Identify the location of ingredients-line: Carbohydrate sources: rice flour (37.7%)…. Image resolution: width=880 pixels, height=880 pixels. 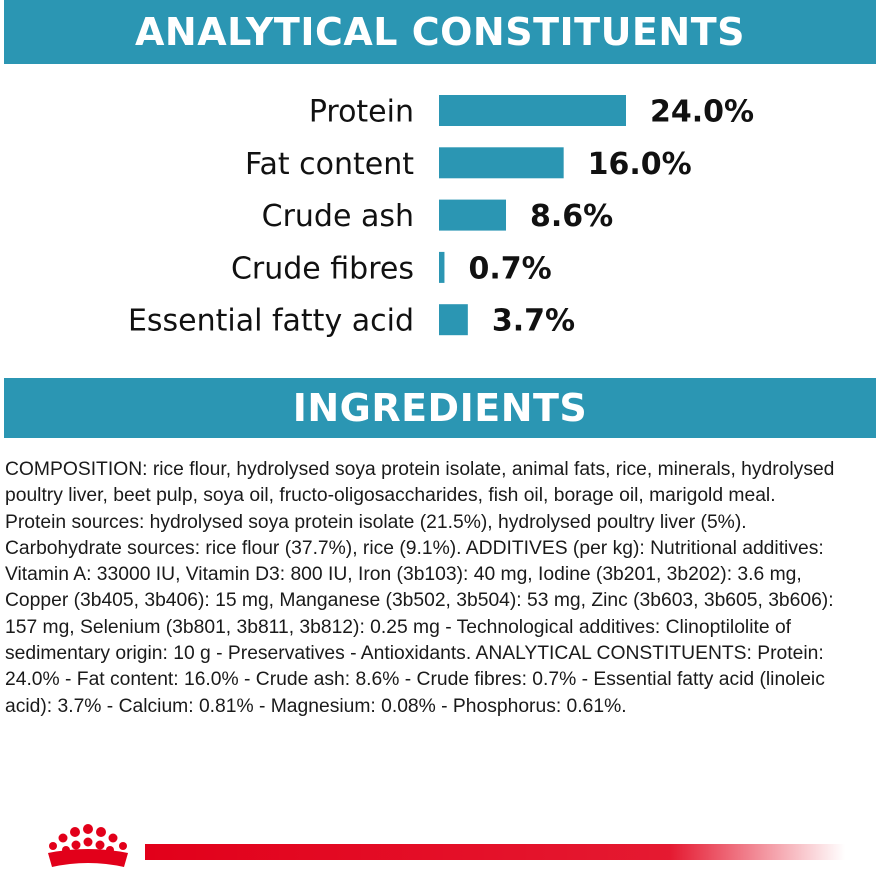
(414, 548).